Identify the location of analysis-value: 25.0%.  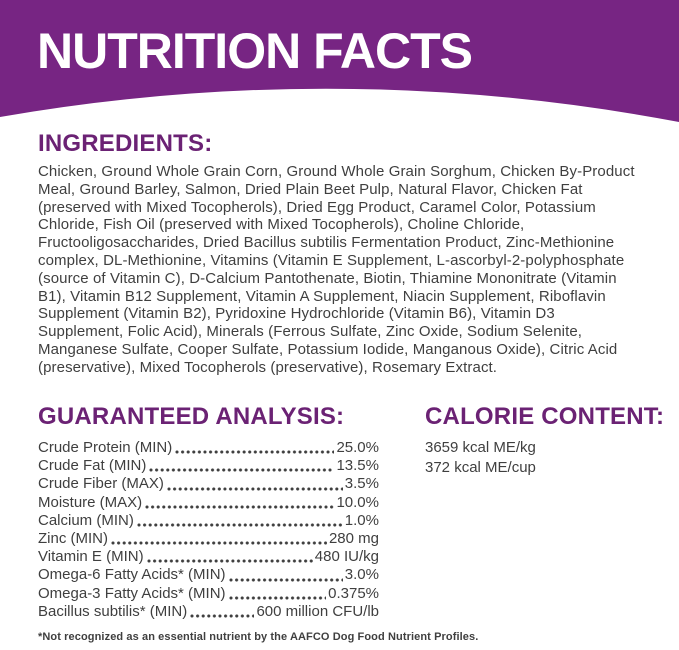
(357, 447).